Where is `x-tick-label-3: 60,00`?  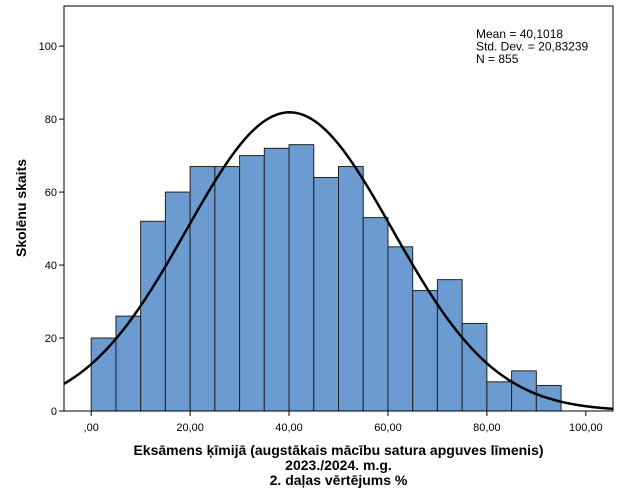
x-tick-label-3: 60,00 is located at coordinates (388, 428).